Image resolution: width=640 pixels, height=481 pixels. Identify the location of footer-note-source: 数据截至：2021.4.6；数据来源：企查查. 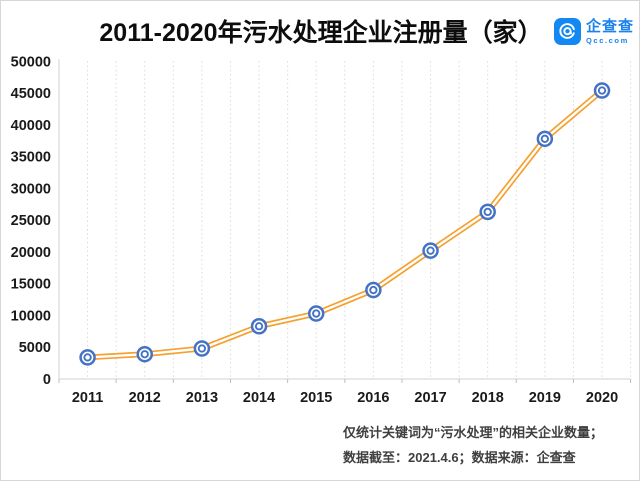
(459, 457).